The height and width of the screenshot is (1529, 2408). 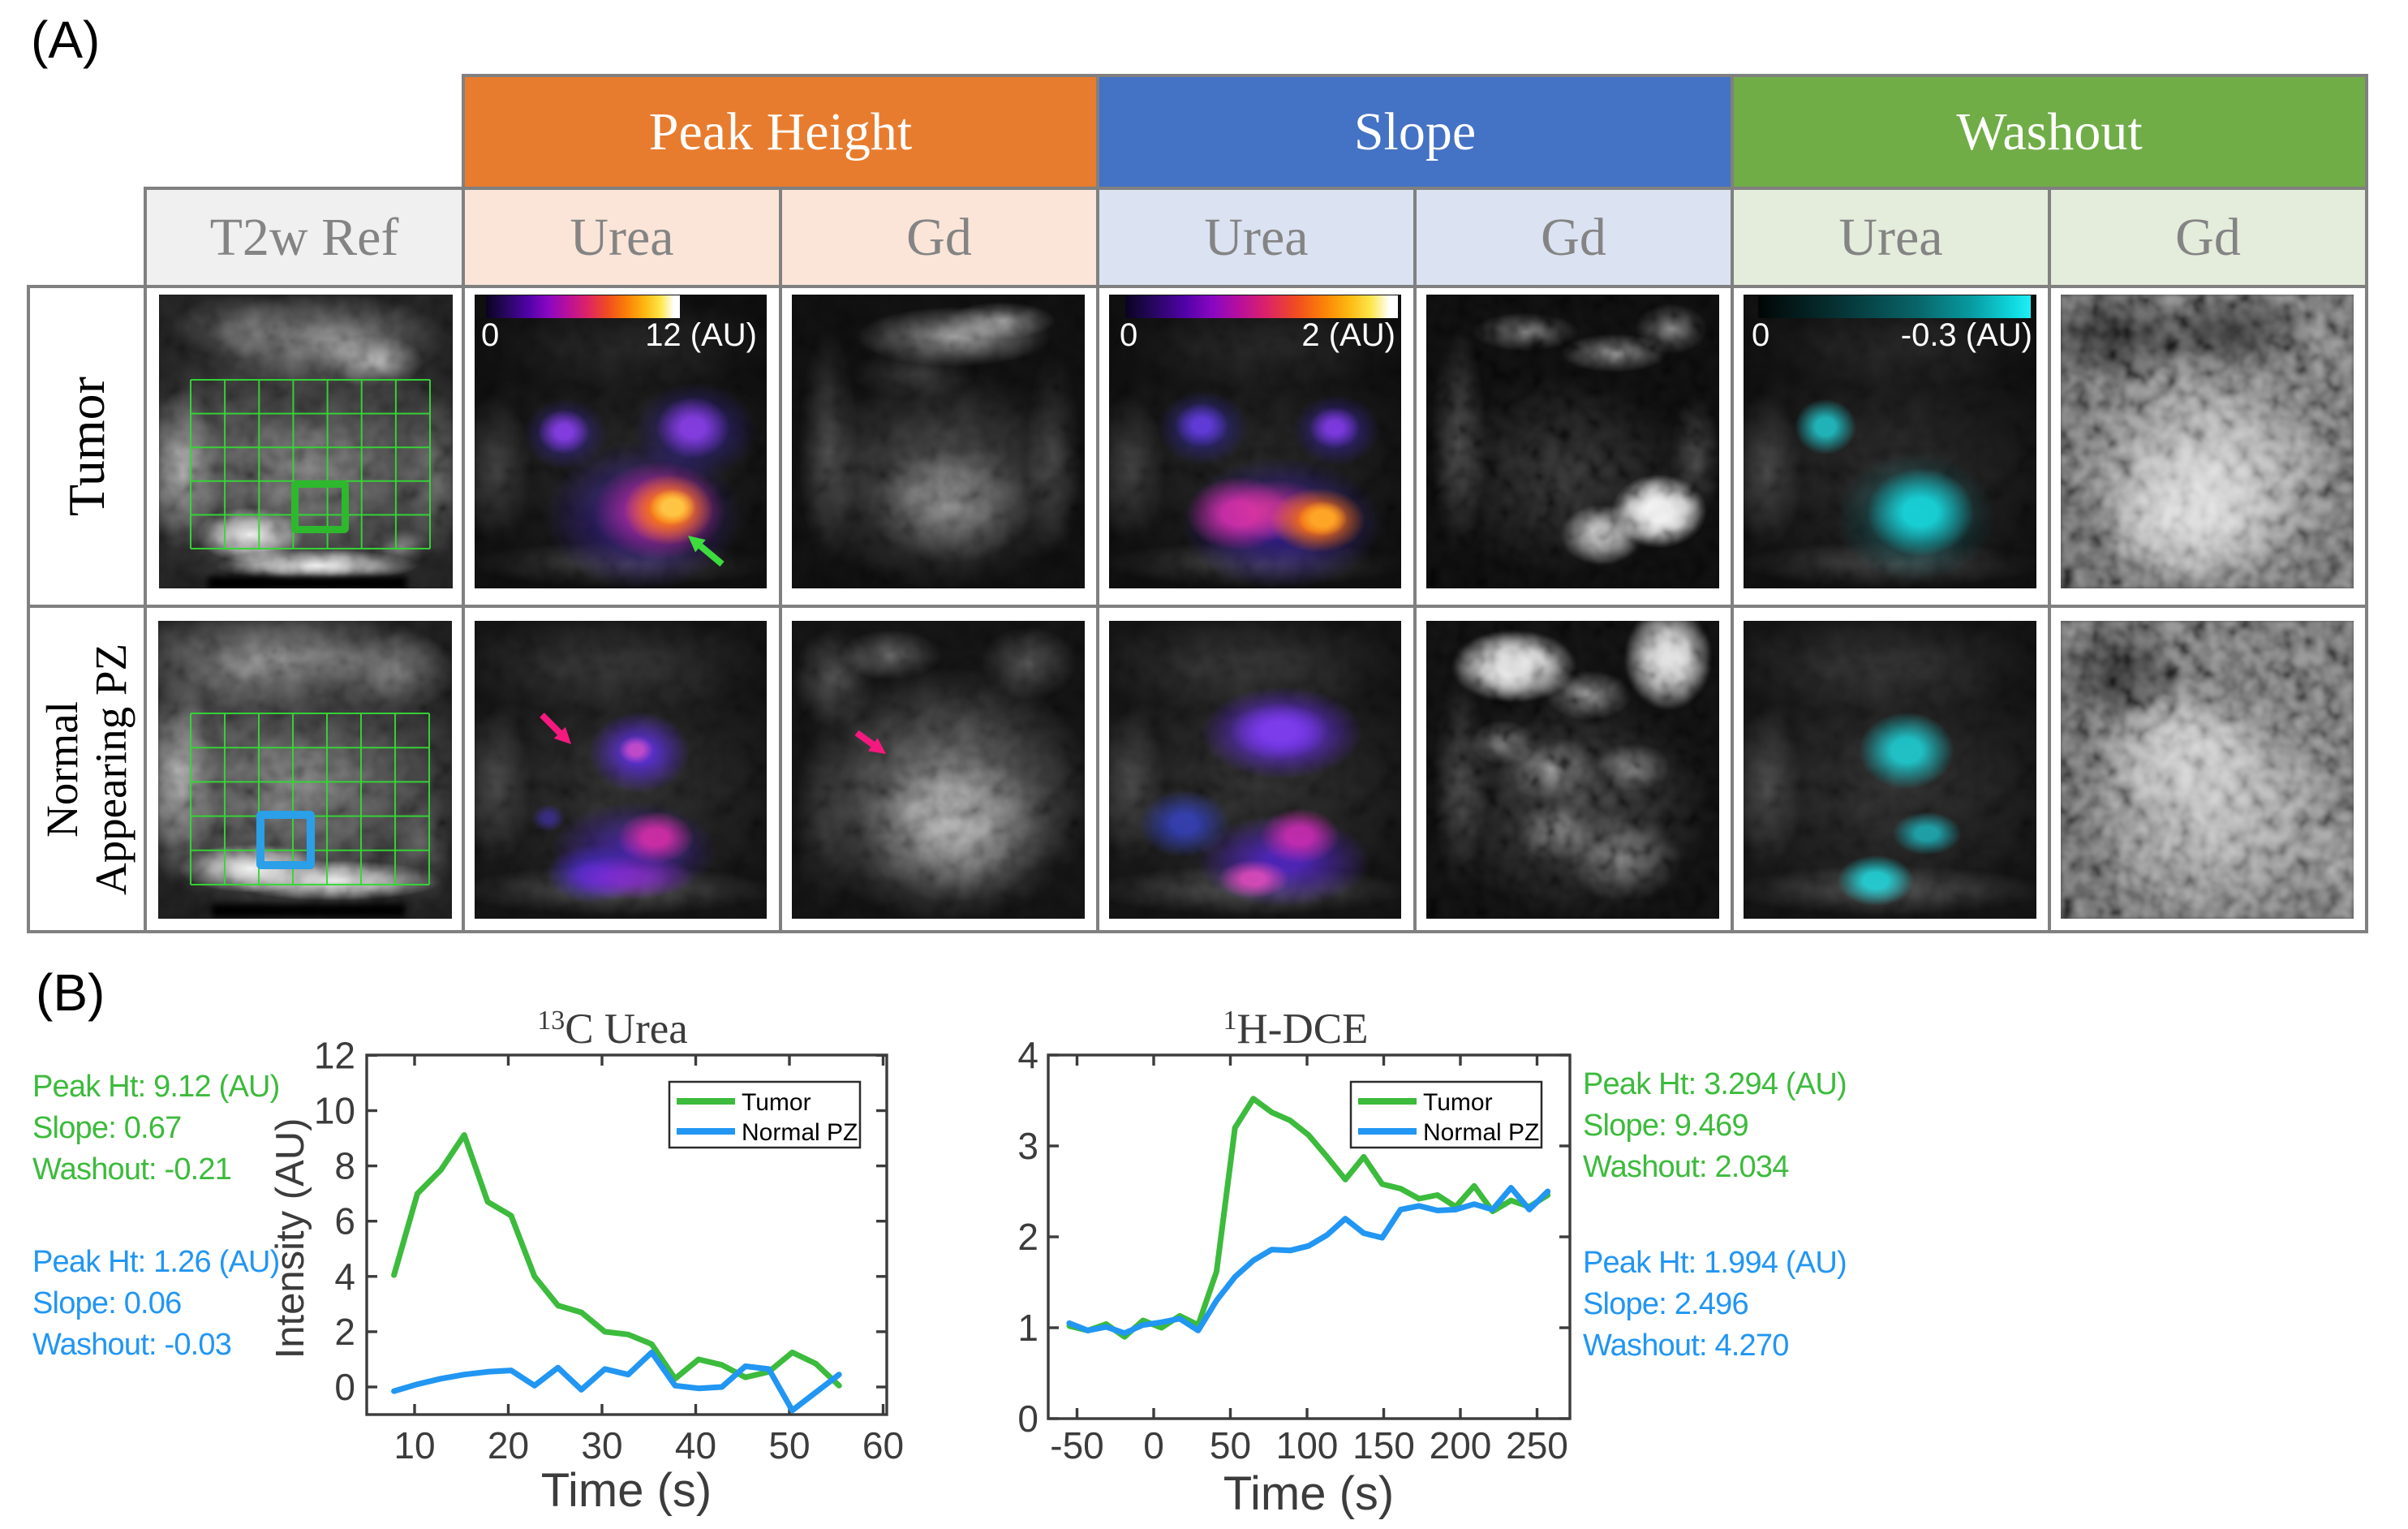 What do you see at coordinates (1027, 1146) in the screenshot?
I see `svg-text: 3` at bounding box center [1027, 1146].